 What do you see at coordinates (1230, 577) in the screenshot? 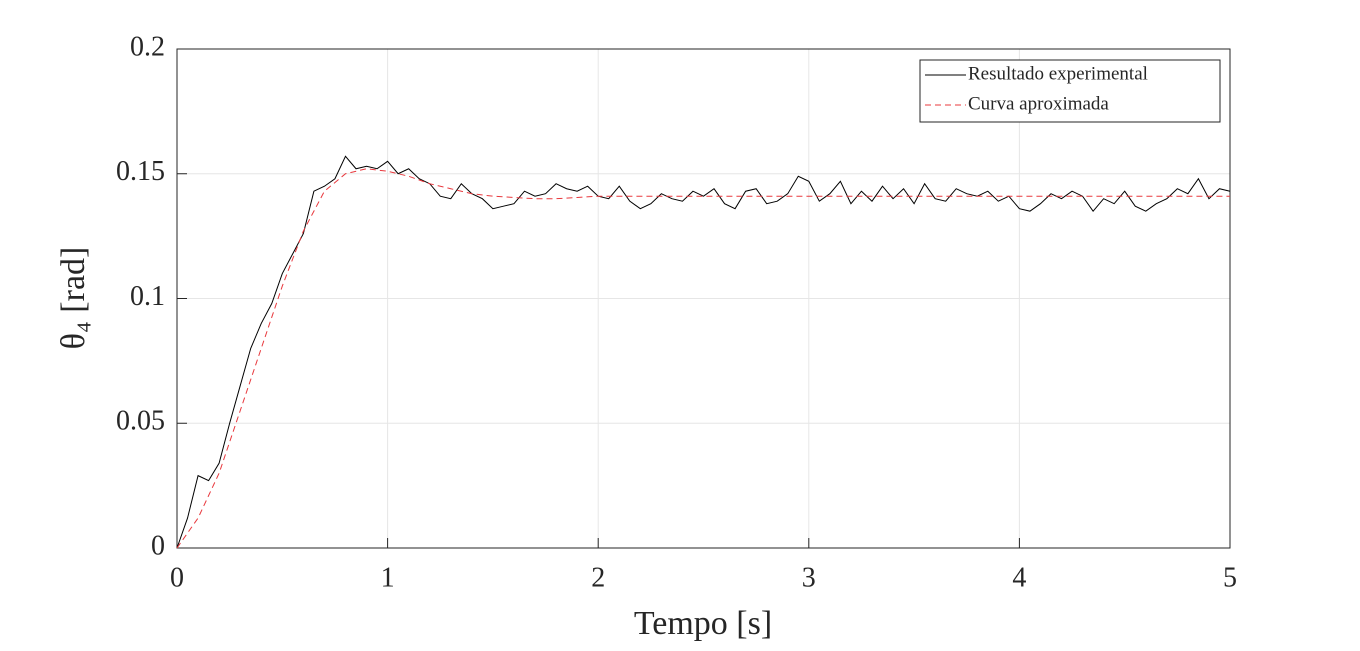
I see `x-tick-label: 5` at bounding box center [1230, 577].